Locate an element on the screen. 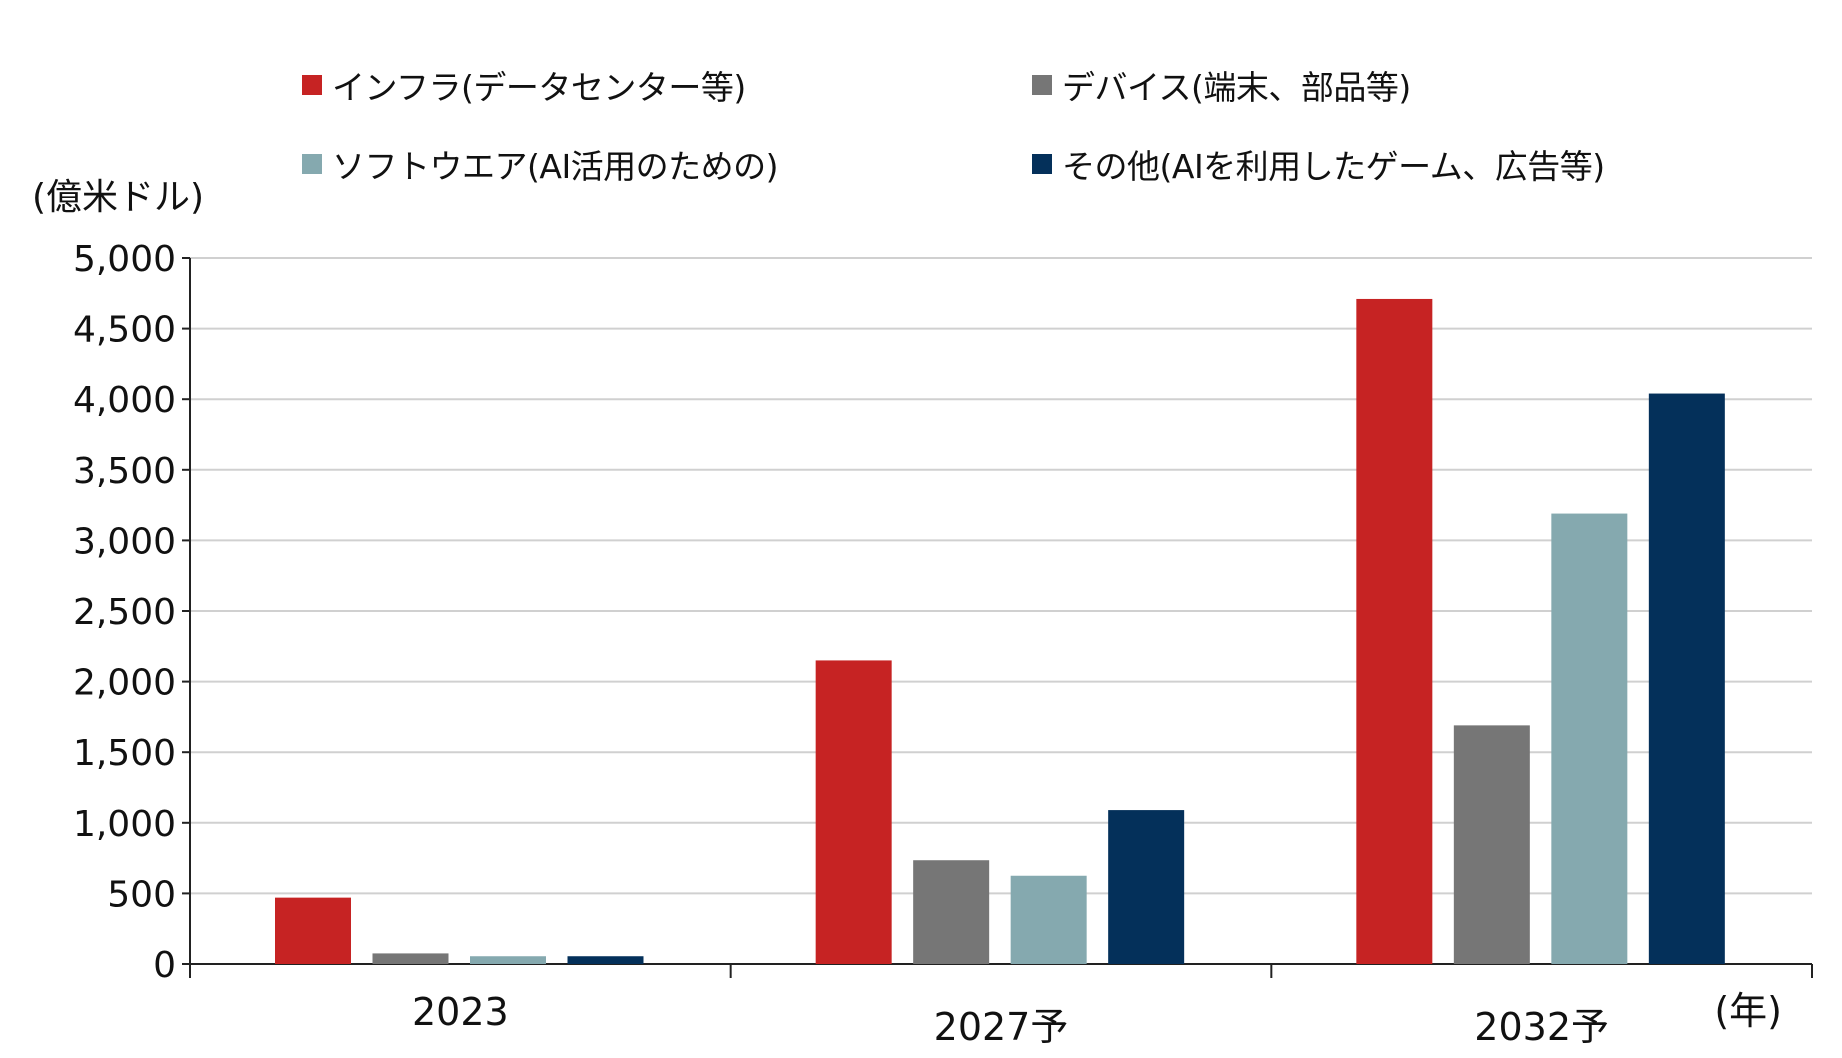 The height and width of the screenshot is (1058, 1842). y-tick-label-4500: 4,500 is located at coordinates (124, 330).